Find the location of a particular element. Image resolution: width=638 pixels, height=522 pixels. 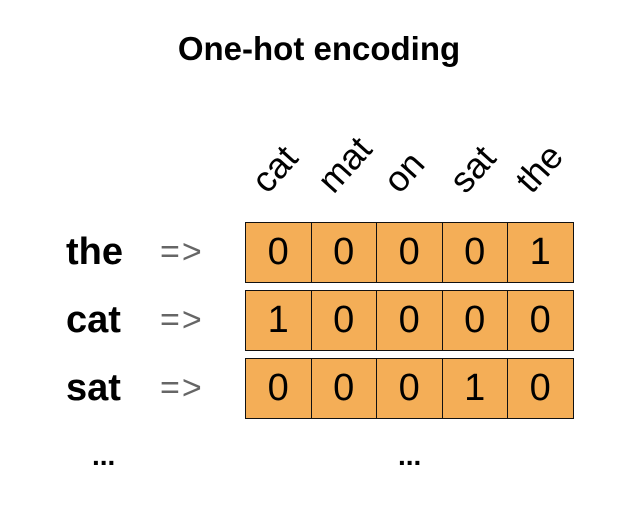

column-label-on: on is located at coordinates (404, 172).